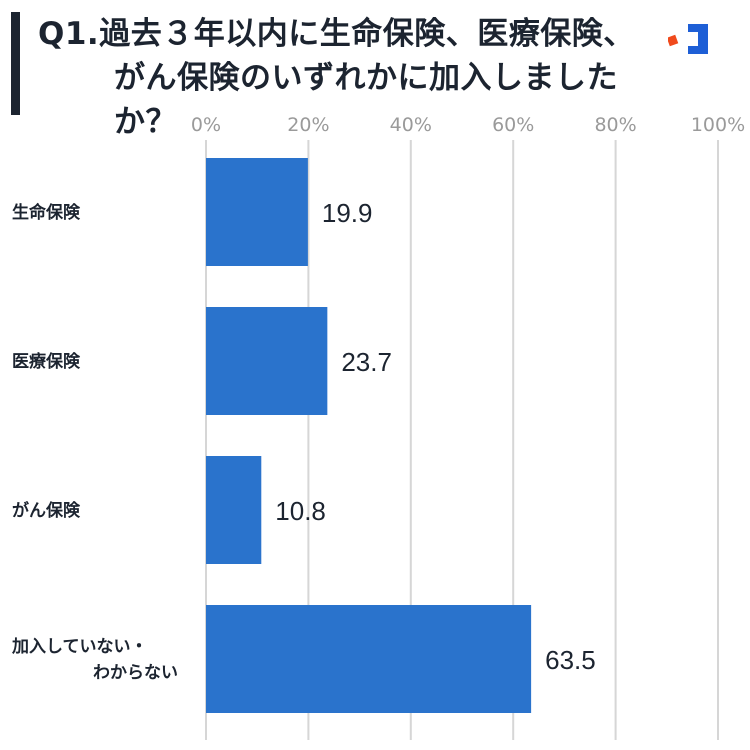 The height and width of the screenshot is (750, 750). I want to click on category-label: 医療保険, so click(46, 361).